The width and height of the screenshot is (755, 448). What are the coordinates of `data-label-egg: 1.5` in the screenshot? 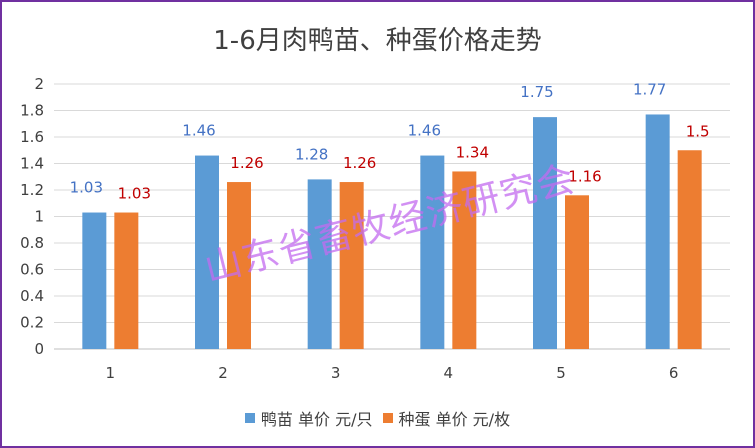 It's located at (698, 131).